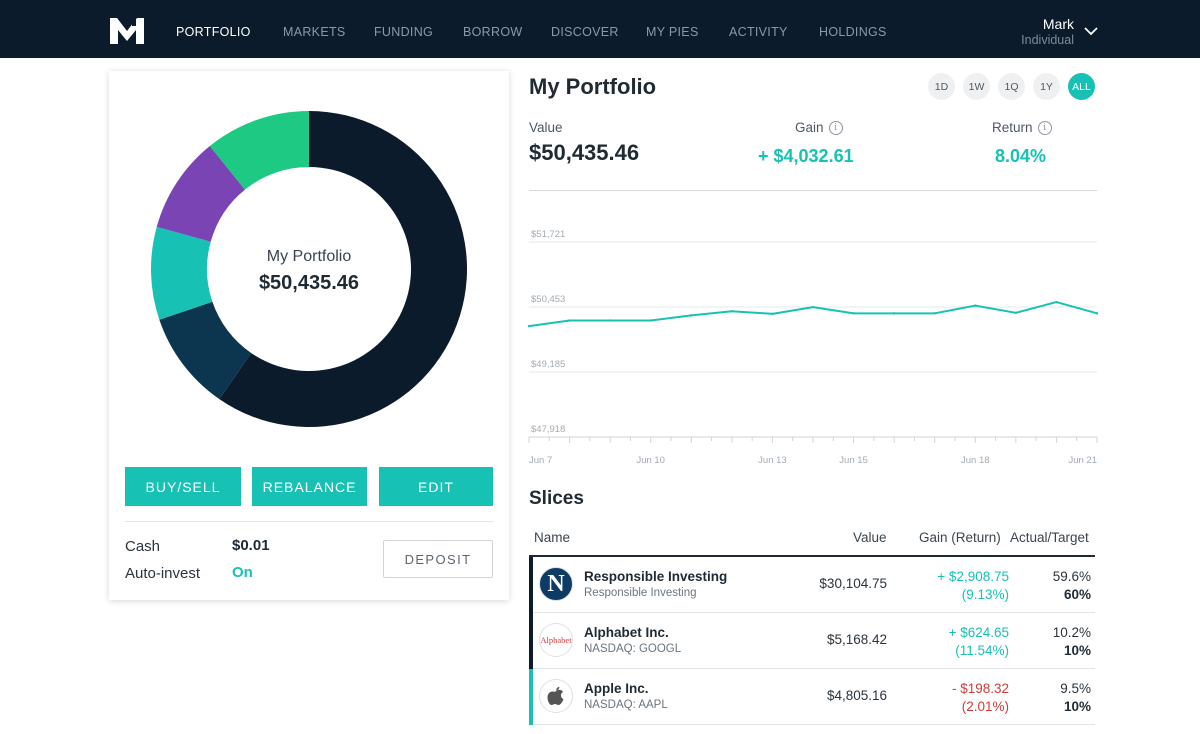 The image size is (1200, 734). Describe the element at coordinates (1046, 86) in the screenshot. I see `range-1y-button: 1Y` at that location.